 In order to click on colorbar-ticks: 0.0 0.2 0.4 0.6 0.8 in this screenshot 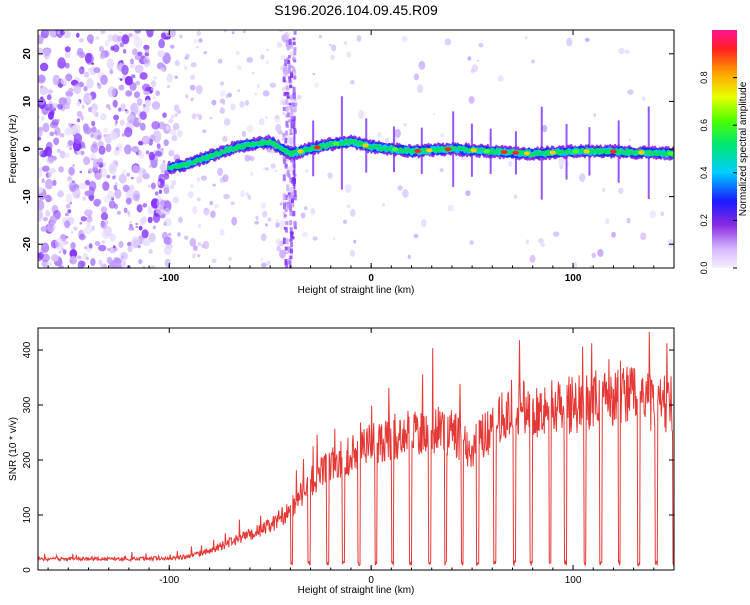, I will do `click(718, 172)`.